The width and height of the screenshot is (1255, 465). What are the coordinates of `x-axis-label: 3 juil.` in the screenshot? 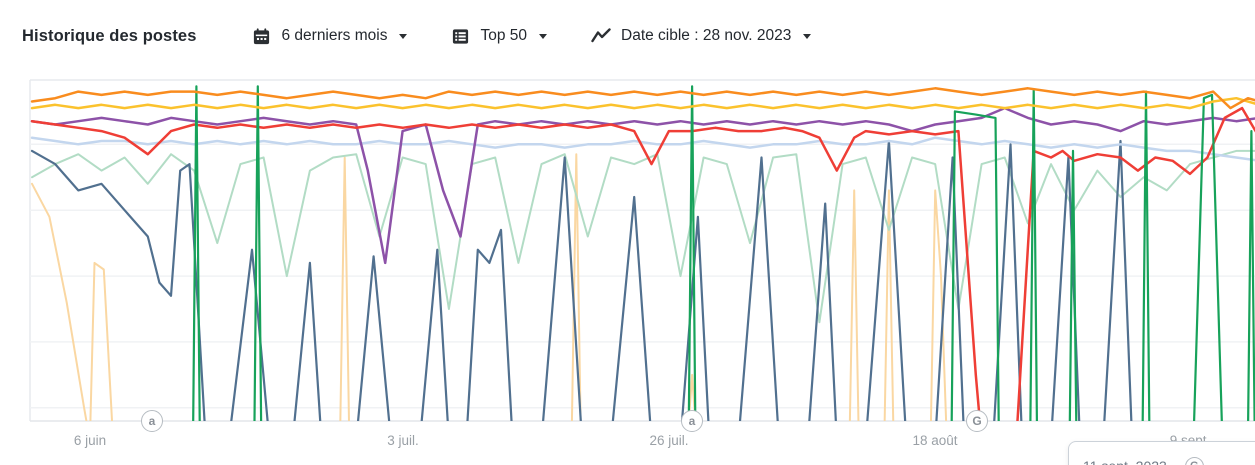 It's located at (403, 440).